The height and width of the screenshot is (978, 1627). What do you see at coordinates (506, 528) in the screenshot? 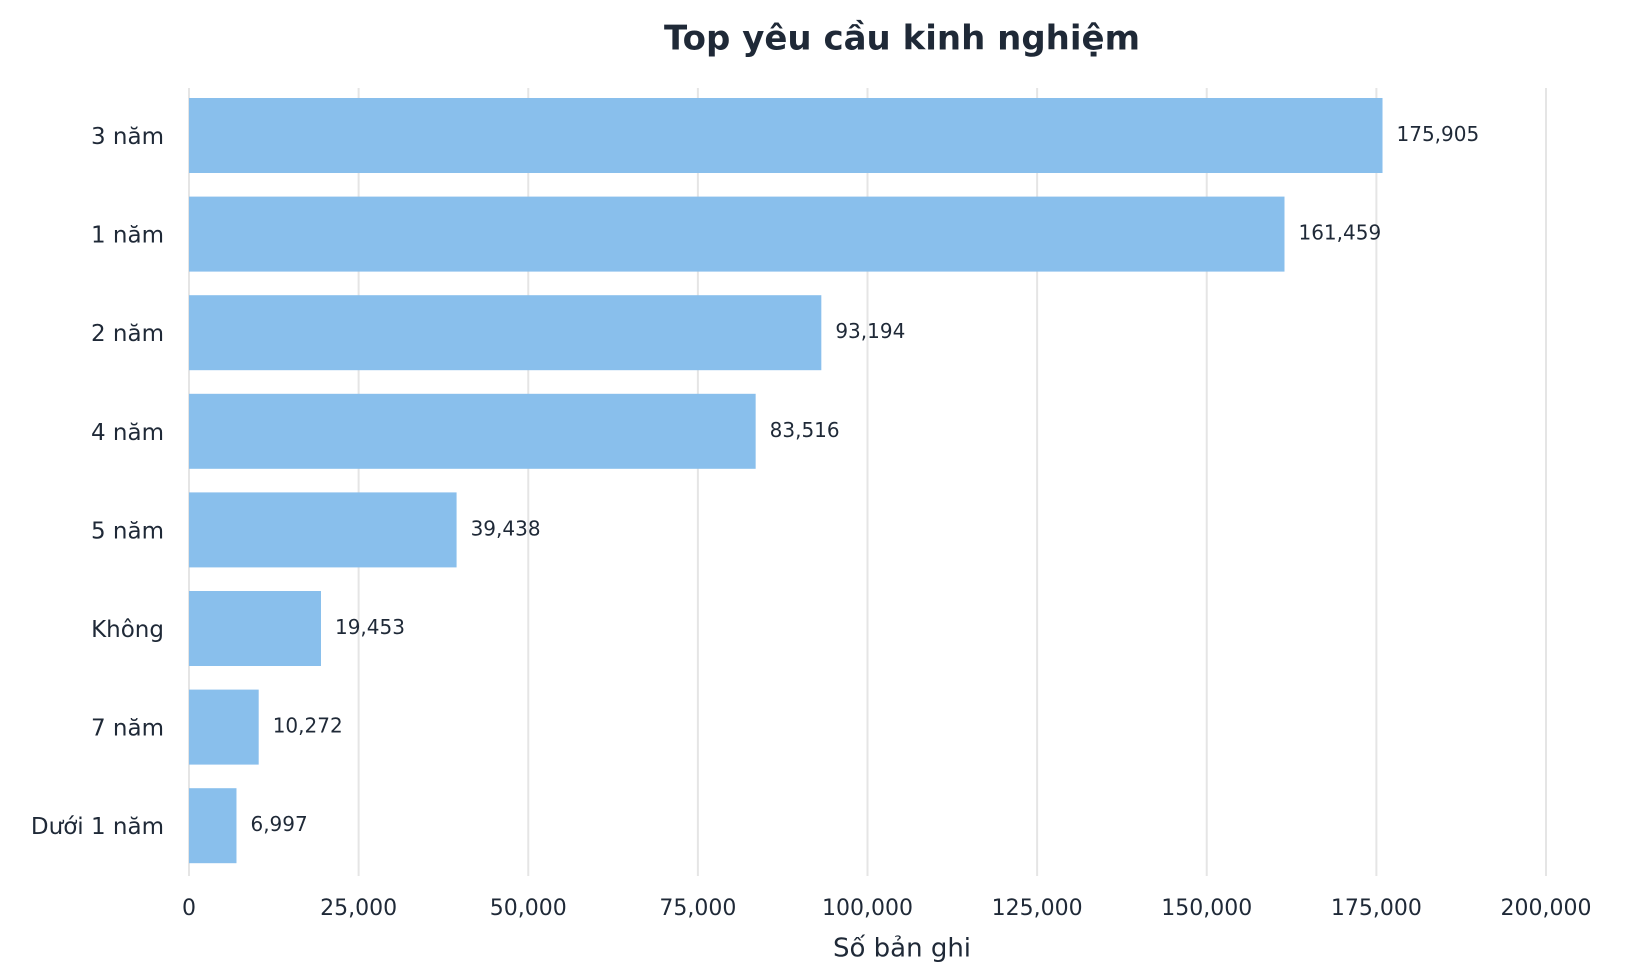
I see `value-label: 39,438` at bounding box center [506, 528].